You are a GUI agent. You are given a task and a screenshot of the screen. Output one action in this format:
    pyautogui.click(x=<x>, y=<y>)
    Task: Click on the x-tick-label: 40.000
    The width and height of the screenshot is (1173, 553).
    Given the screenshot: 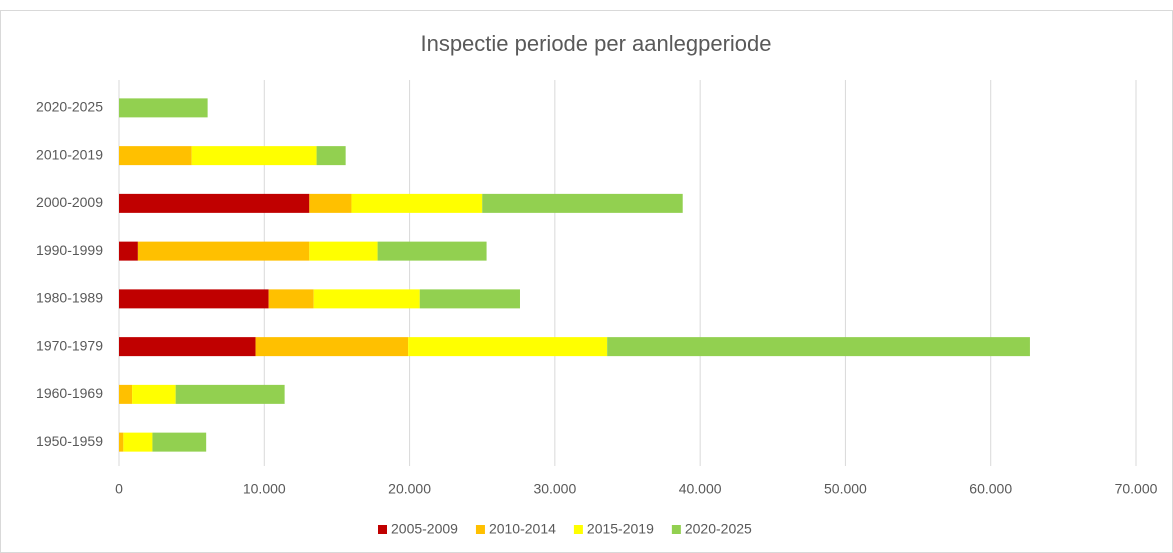 What is the action you would take?
    pyautogui.click(x=700, y=489)
    